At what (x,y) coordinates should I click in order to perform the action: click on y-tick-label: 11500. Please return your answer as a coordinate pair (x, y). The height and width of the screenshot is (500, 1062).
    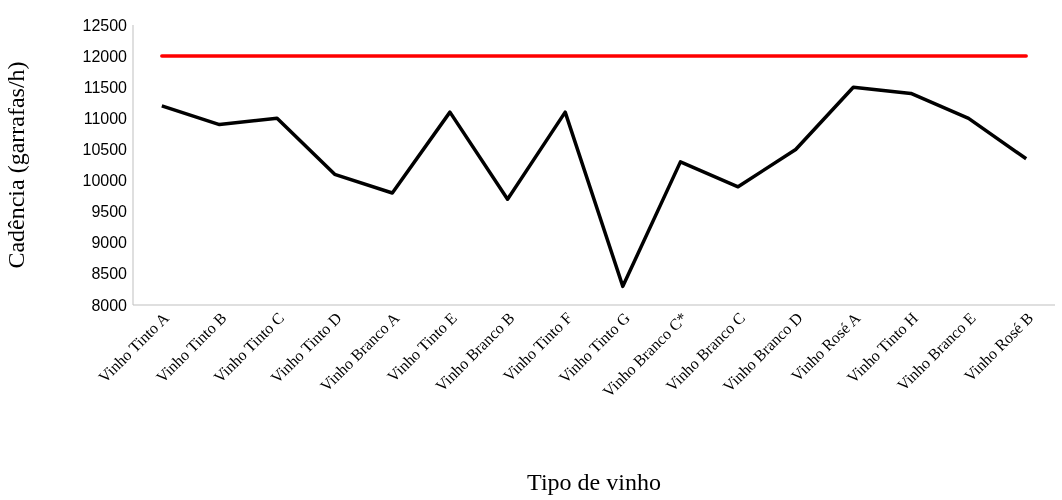
    Looking at the image, I should click on (105, 87).